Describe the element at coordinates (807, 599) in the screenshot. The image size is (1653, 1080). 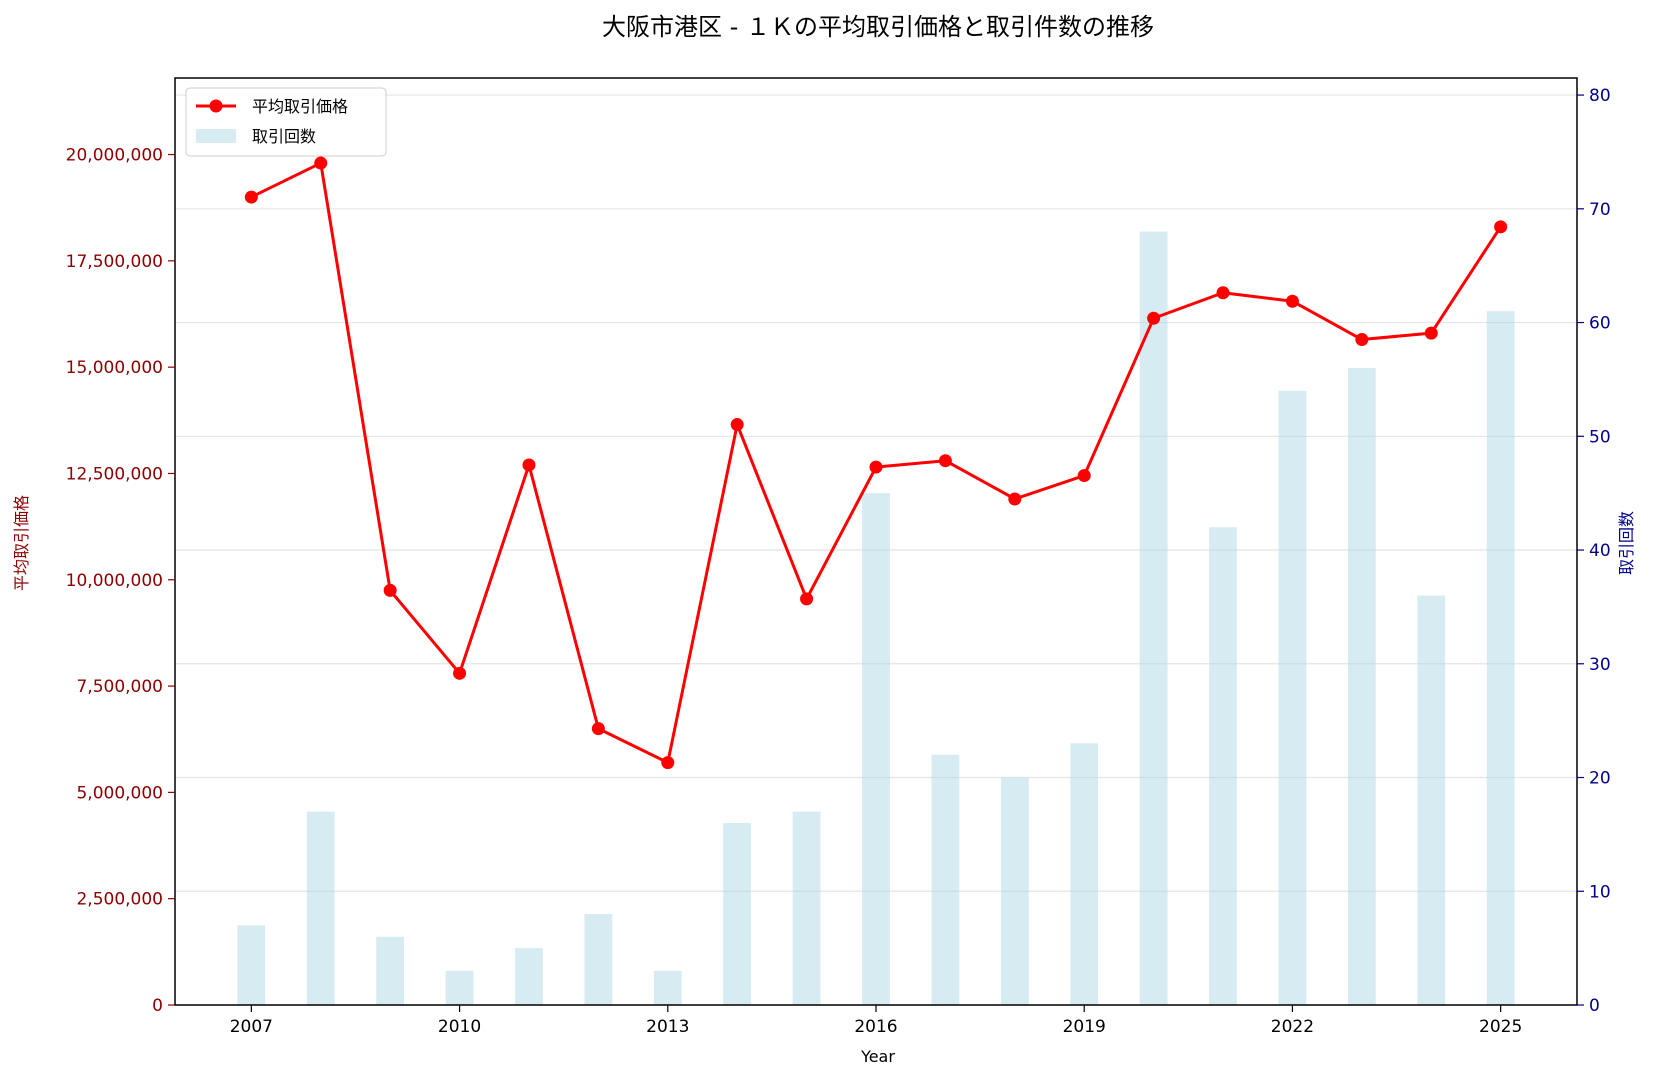
I see `price-marker-2015` at that location.